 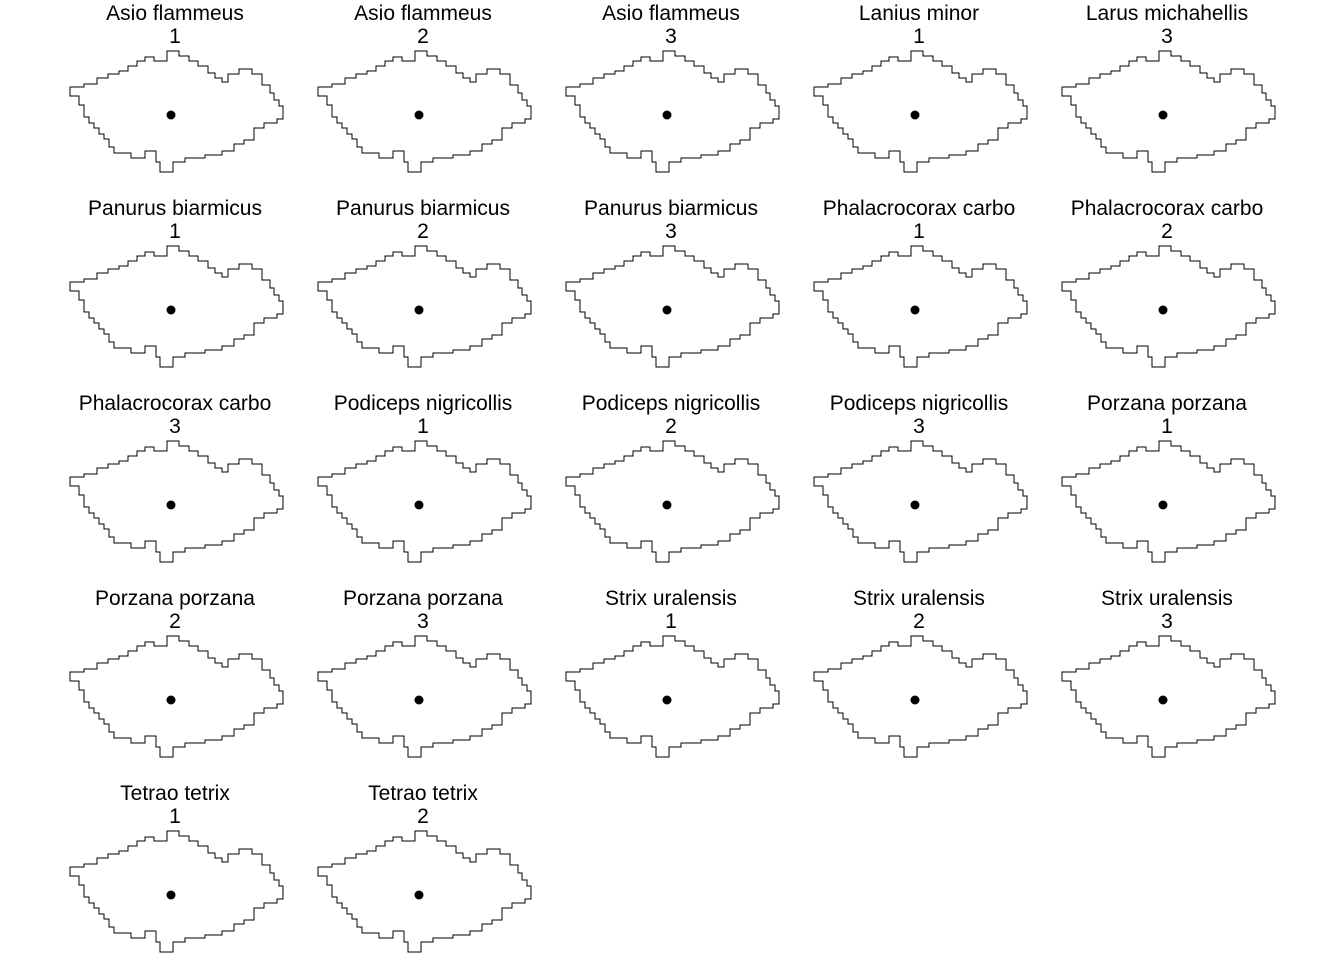 I want to click on map-panel: Podiceps nigricollis 1, so click(x=423, y=487).